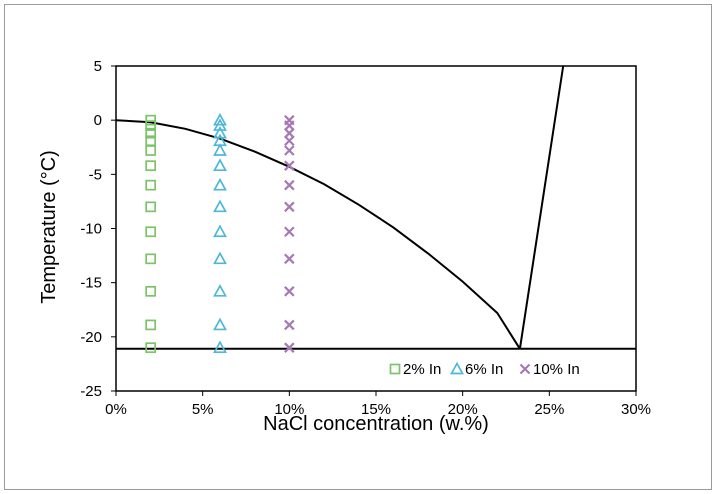 This screenshot has height=494, width=716. Describe the element at coordinates (541, 207) in the screenshot. I see `liquidus-hydrohalite-curve` at that location.